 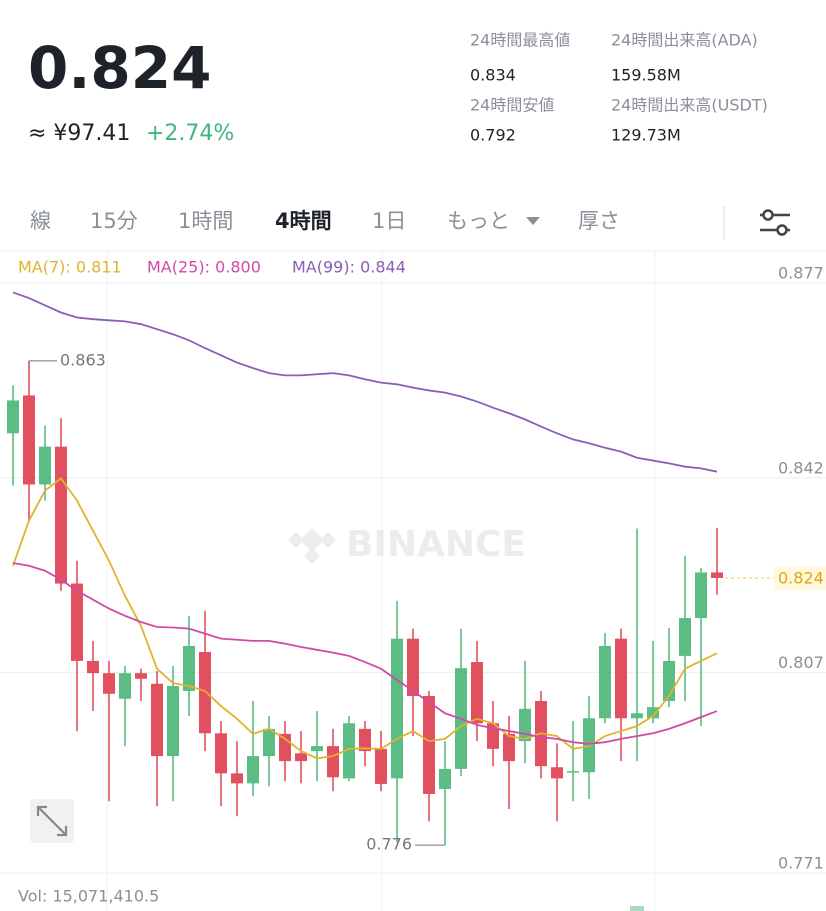 What do you see at coordinates (775, 222) in the screenshot?
I see `settings-button` at bounding box center [775, 222].